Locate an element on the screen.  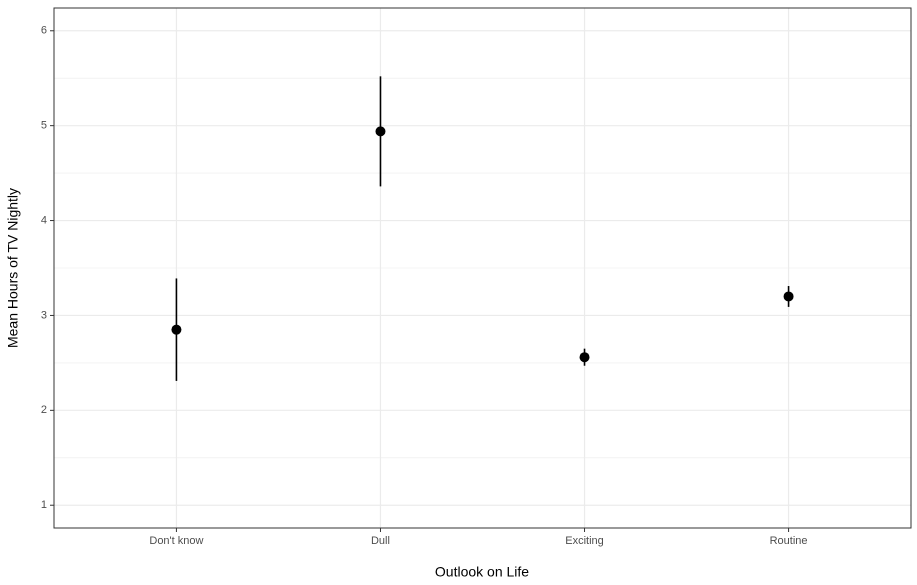
y-tick-label: 4 is located at coordinates (44, 220).